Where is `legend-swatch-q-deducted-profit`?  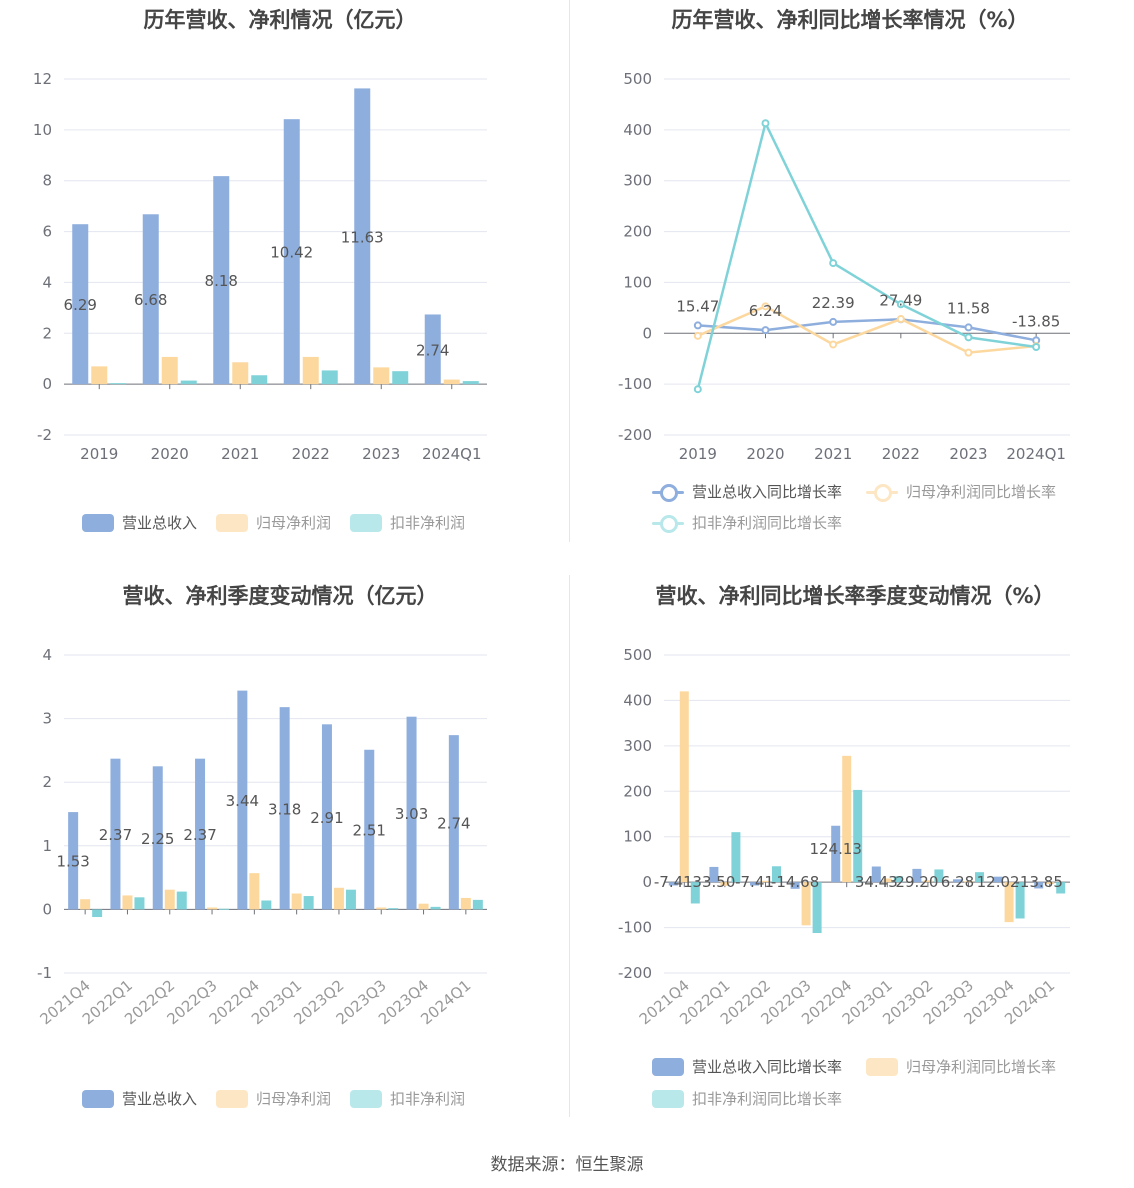 legend-swatch-q-deducted-profit is located at coordinates (366, 1098).